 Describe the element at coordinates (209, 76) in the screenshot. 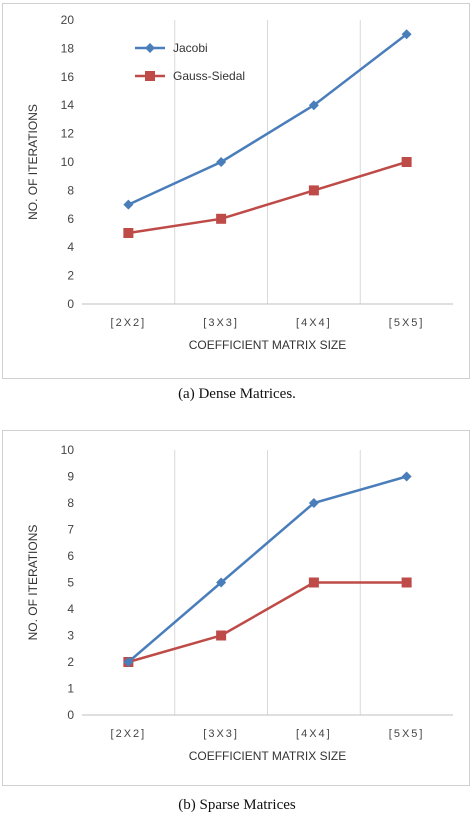

I see `legend-label: Gauss-Siedal` at that location.